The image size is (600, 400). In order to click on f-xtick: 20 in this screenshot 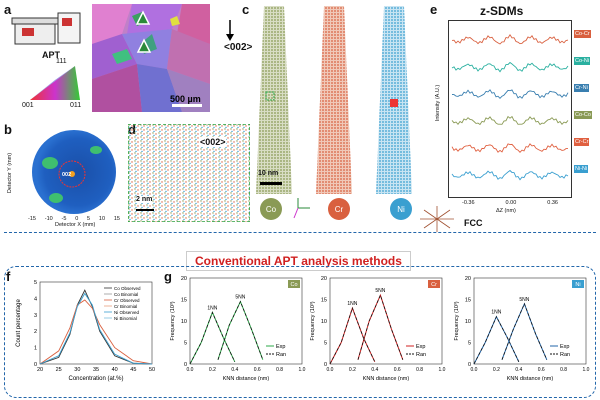, I will do `click(40, 370)`.